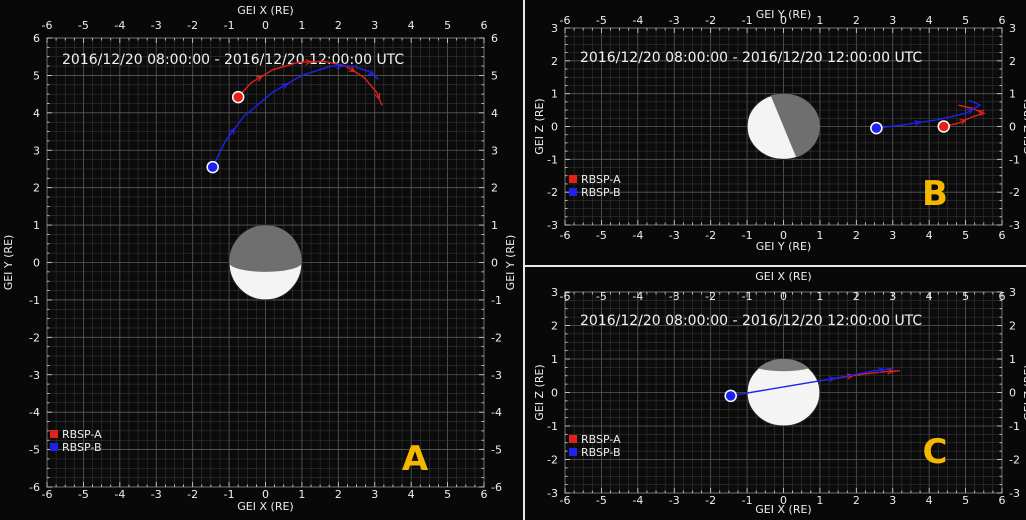 This screenshot has width=1026, height=520. I want to click on y-tick-label-right: 0, so click(1012, 127).